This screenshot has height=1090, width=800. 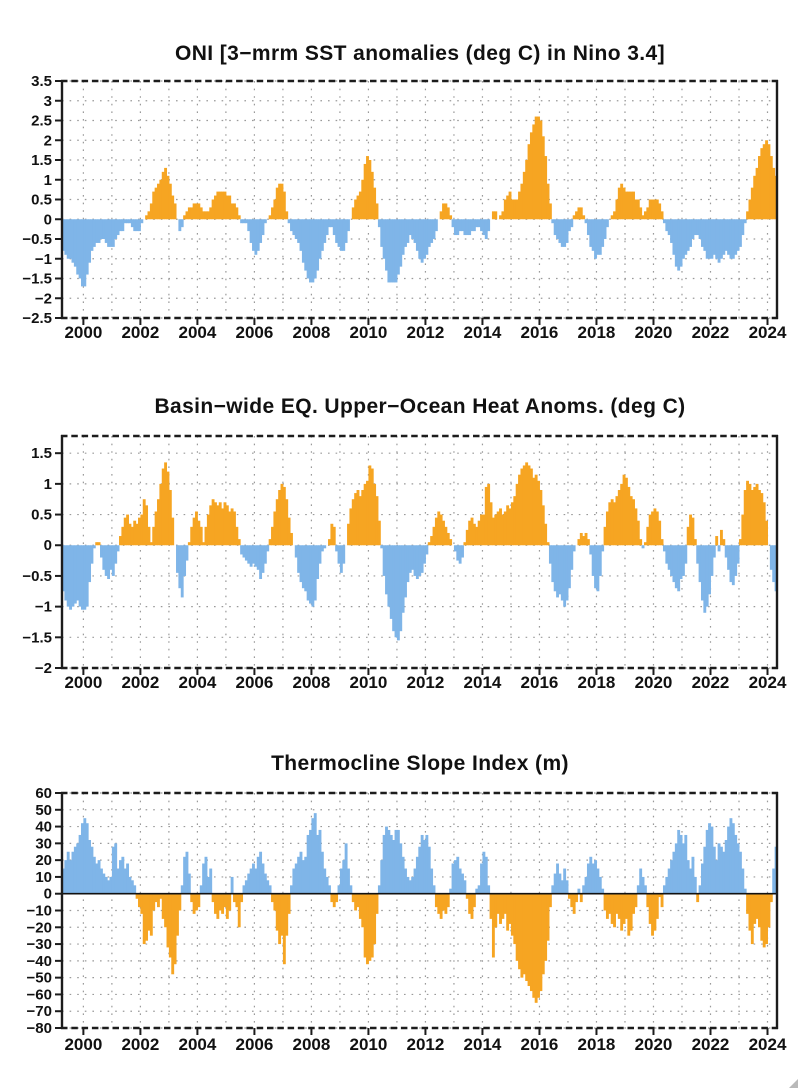 I want to click on x-tick-label: 2012, so click(x=426, y=1044).